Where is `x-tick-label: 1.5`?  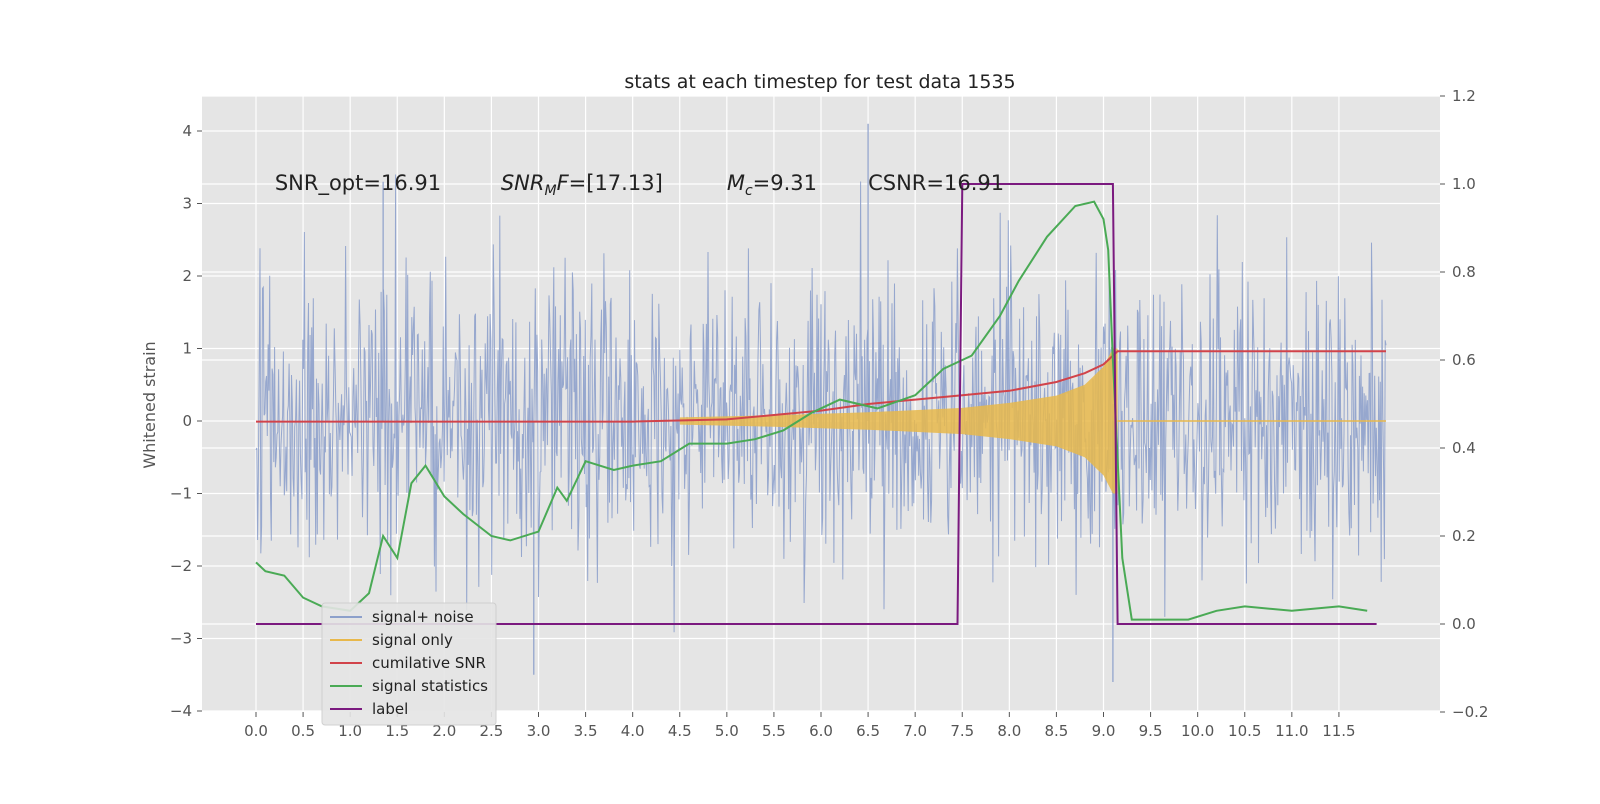 x-tick-label: 1.5 is located at coordinates (397, 731).